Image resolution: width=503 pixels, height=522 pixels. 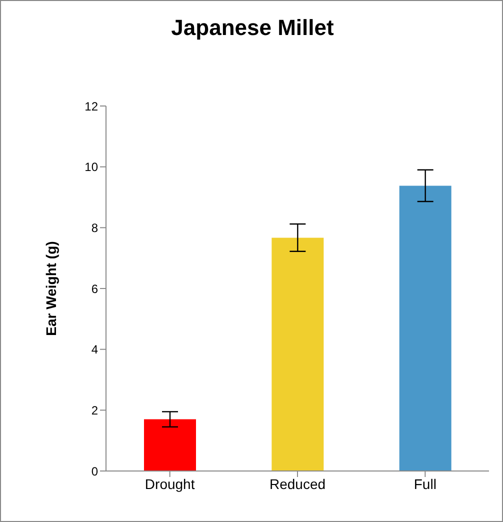 What do you see at coordinates (94, 349) in the screenshot?
I see `y-tick-label: 4` at bounding box center [94, 349].